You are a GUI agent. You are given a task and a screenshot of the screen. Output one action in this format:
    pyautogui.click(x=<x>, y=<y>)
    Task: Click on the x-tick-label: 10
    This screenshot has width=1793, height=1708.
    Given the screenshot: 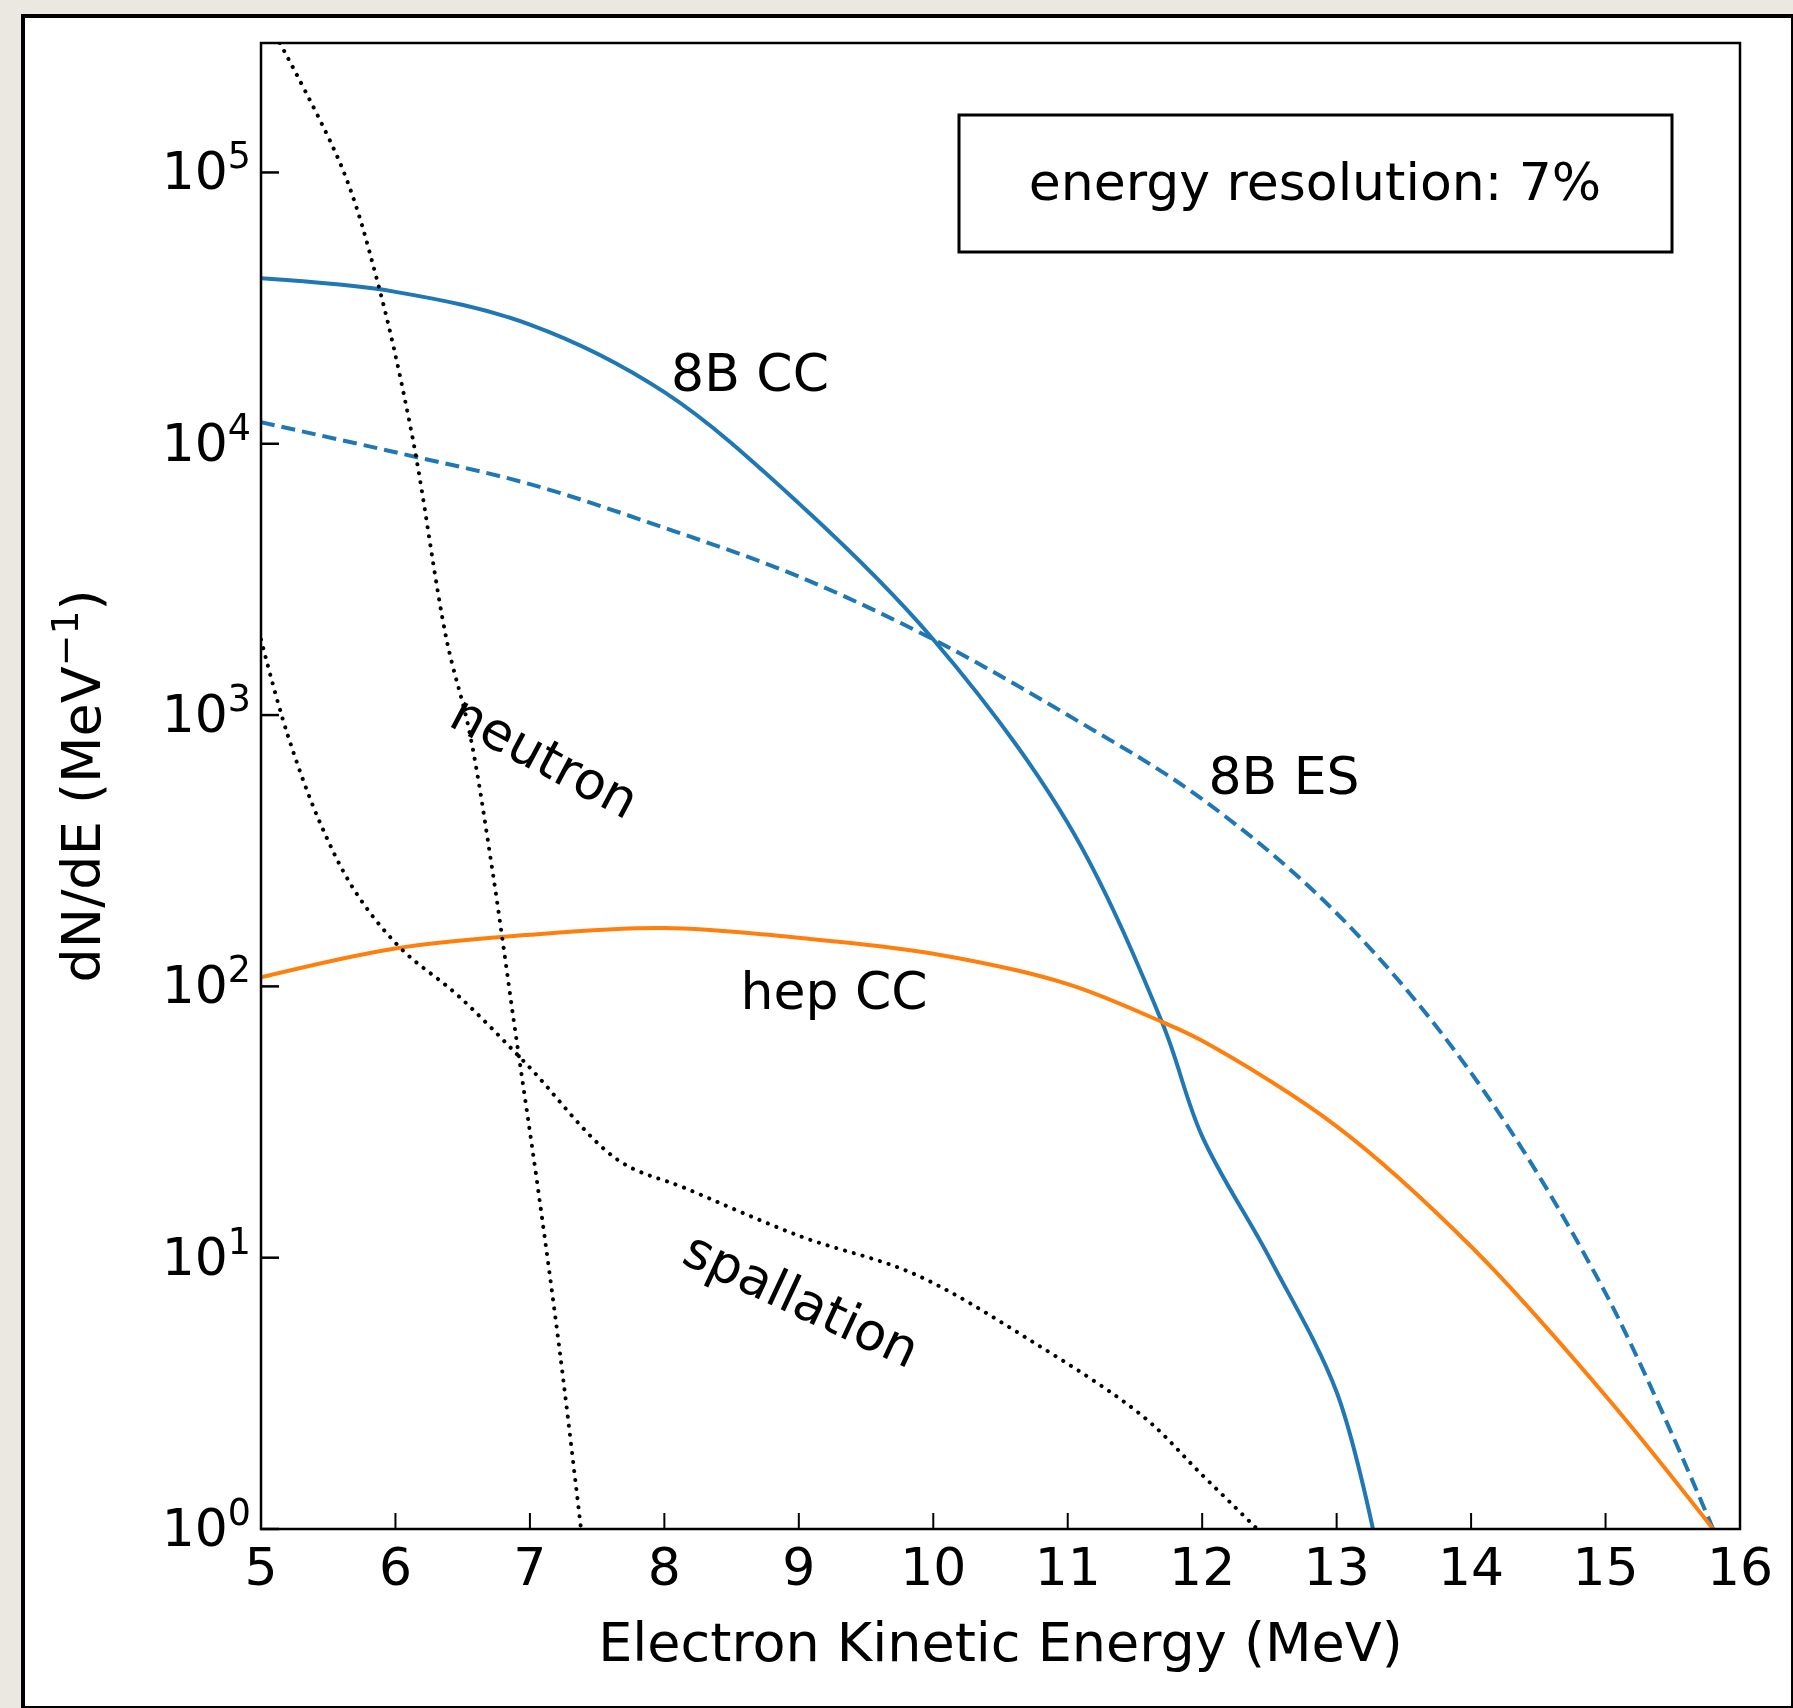 What is the action you would take?
    pyautogui.click(x=933, y=1567)
    